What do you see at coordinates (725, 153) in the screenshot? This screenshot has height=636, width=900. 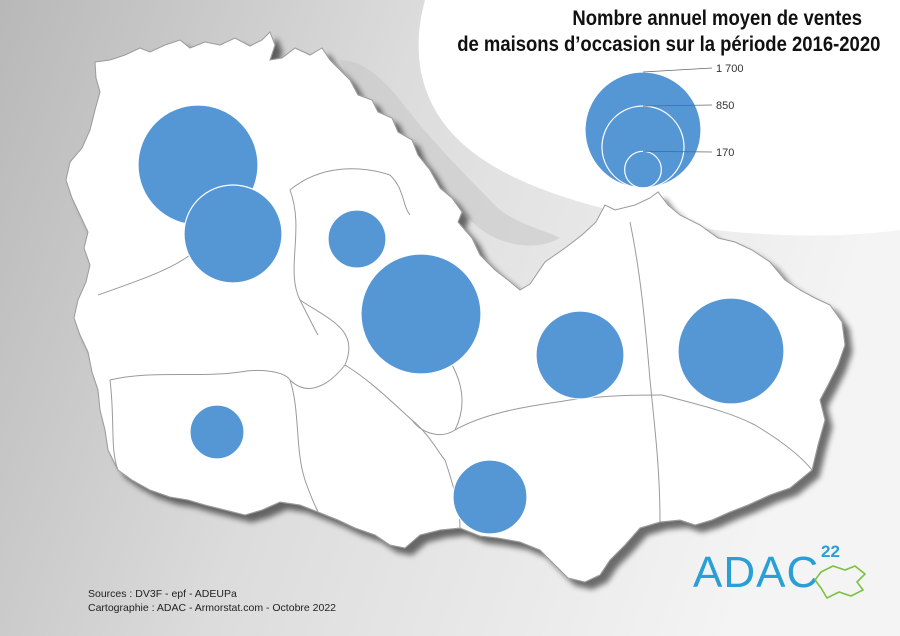 I see `legend-label-small: 170` at bounding box center [725, 153].